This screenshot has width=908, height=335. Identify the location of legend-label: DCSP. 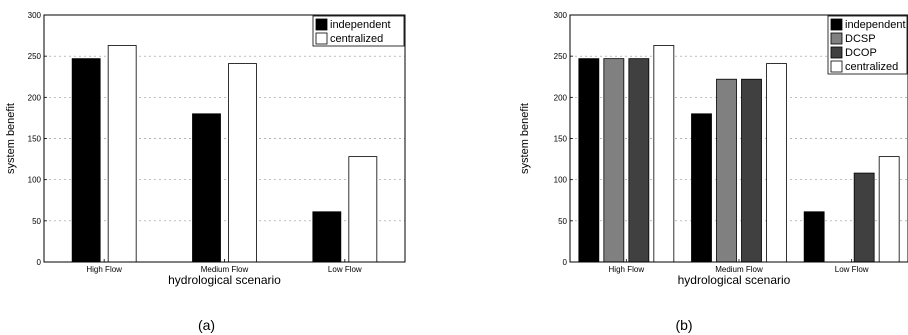
(860, 39).